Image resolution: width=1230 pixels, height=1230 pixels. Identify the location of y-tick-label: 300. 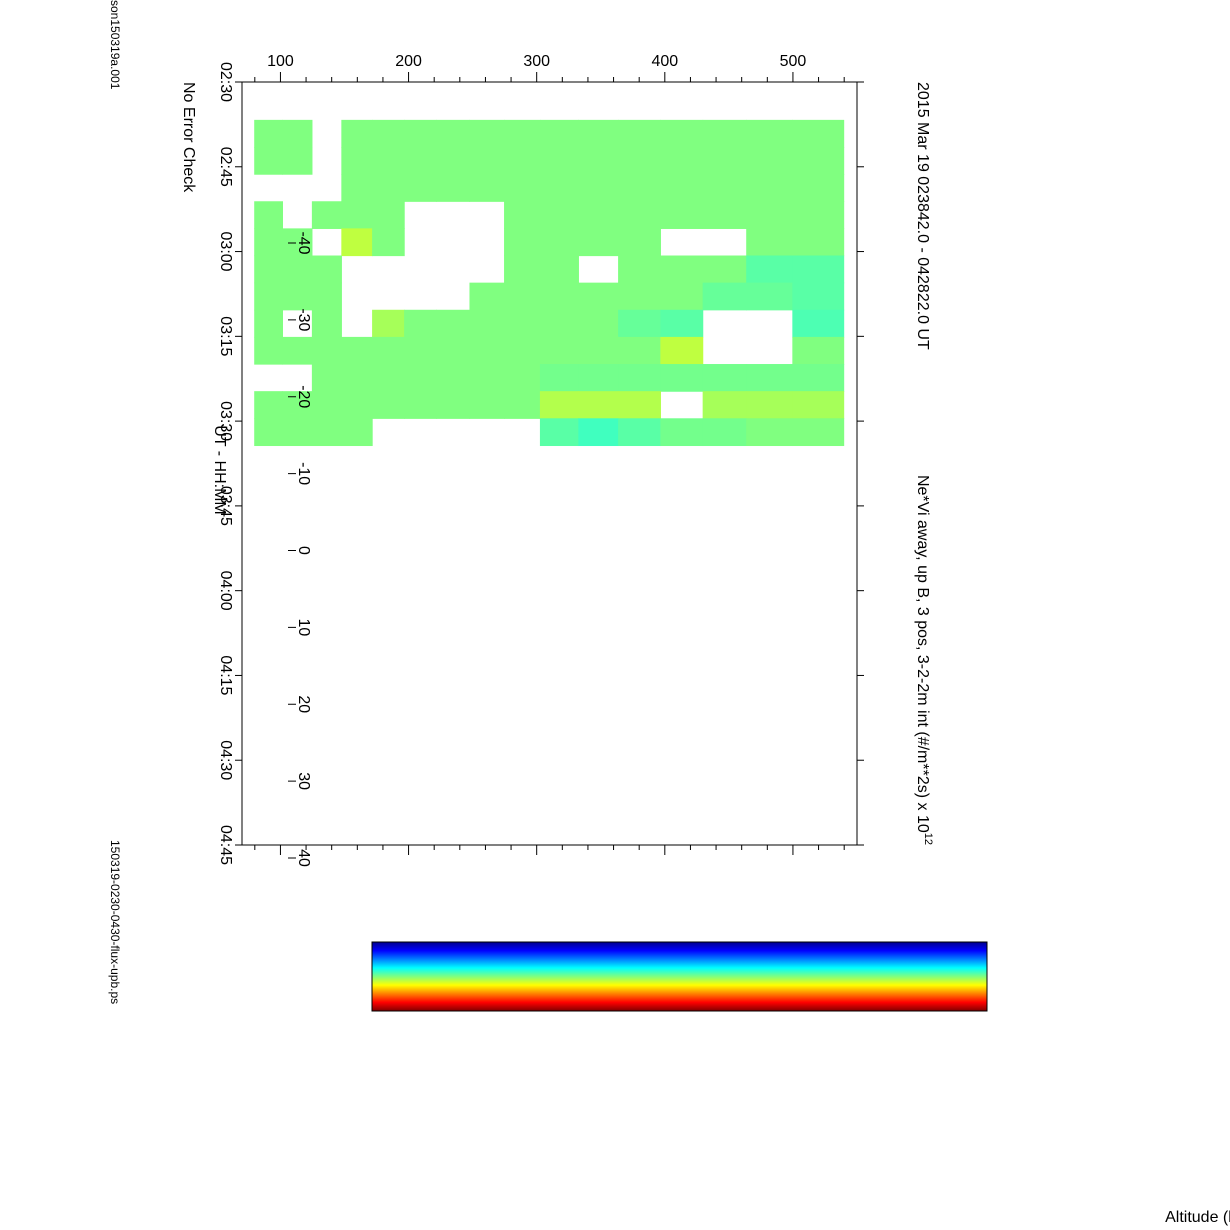
(536, 61).